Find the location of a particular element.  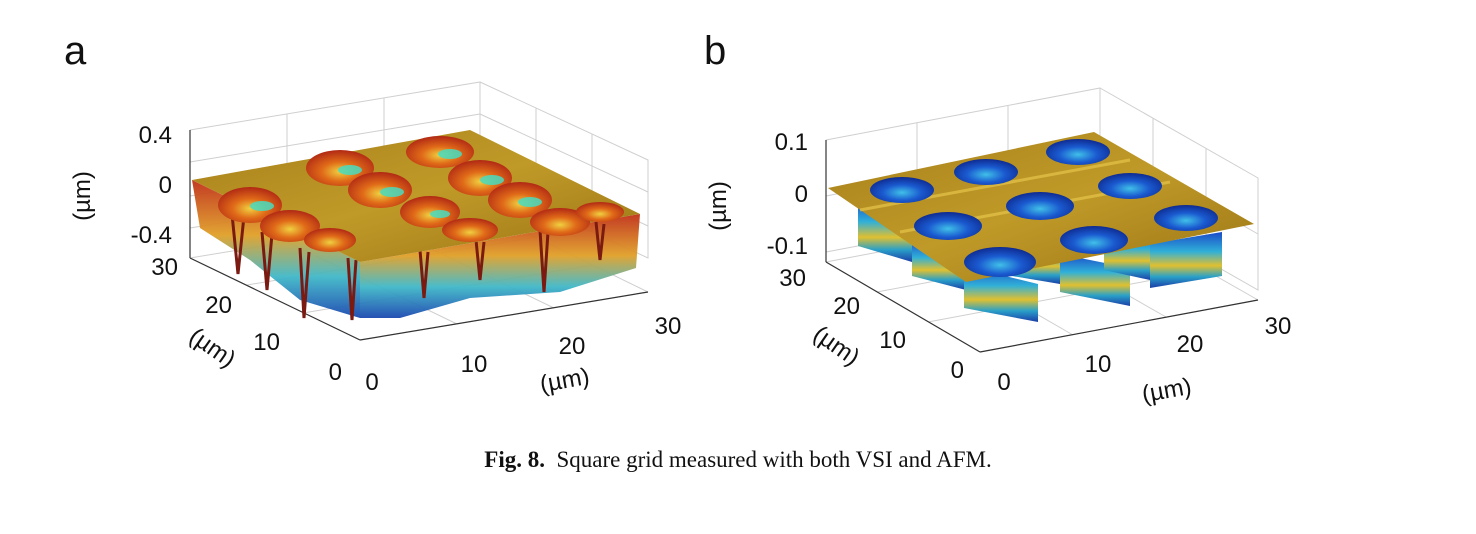

panel-b-y-tick: 0 is located at coordinates (957, 370).